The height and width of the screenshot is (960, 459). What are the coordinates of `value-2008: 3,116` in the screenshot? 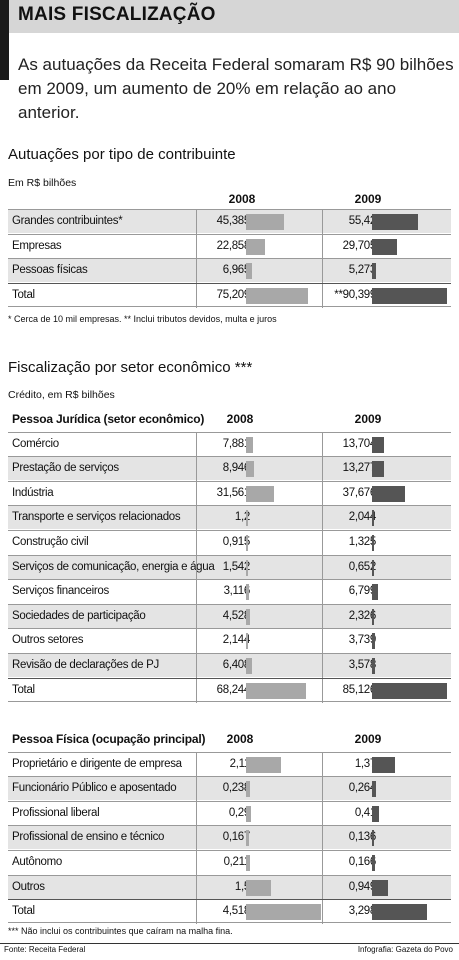 It's located at (237, 591).